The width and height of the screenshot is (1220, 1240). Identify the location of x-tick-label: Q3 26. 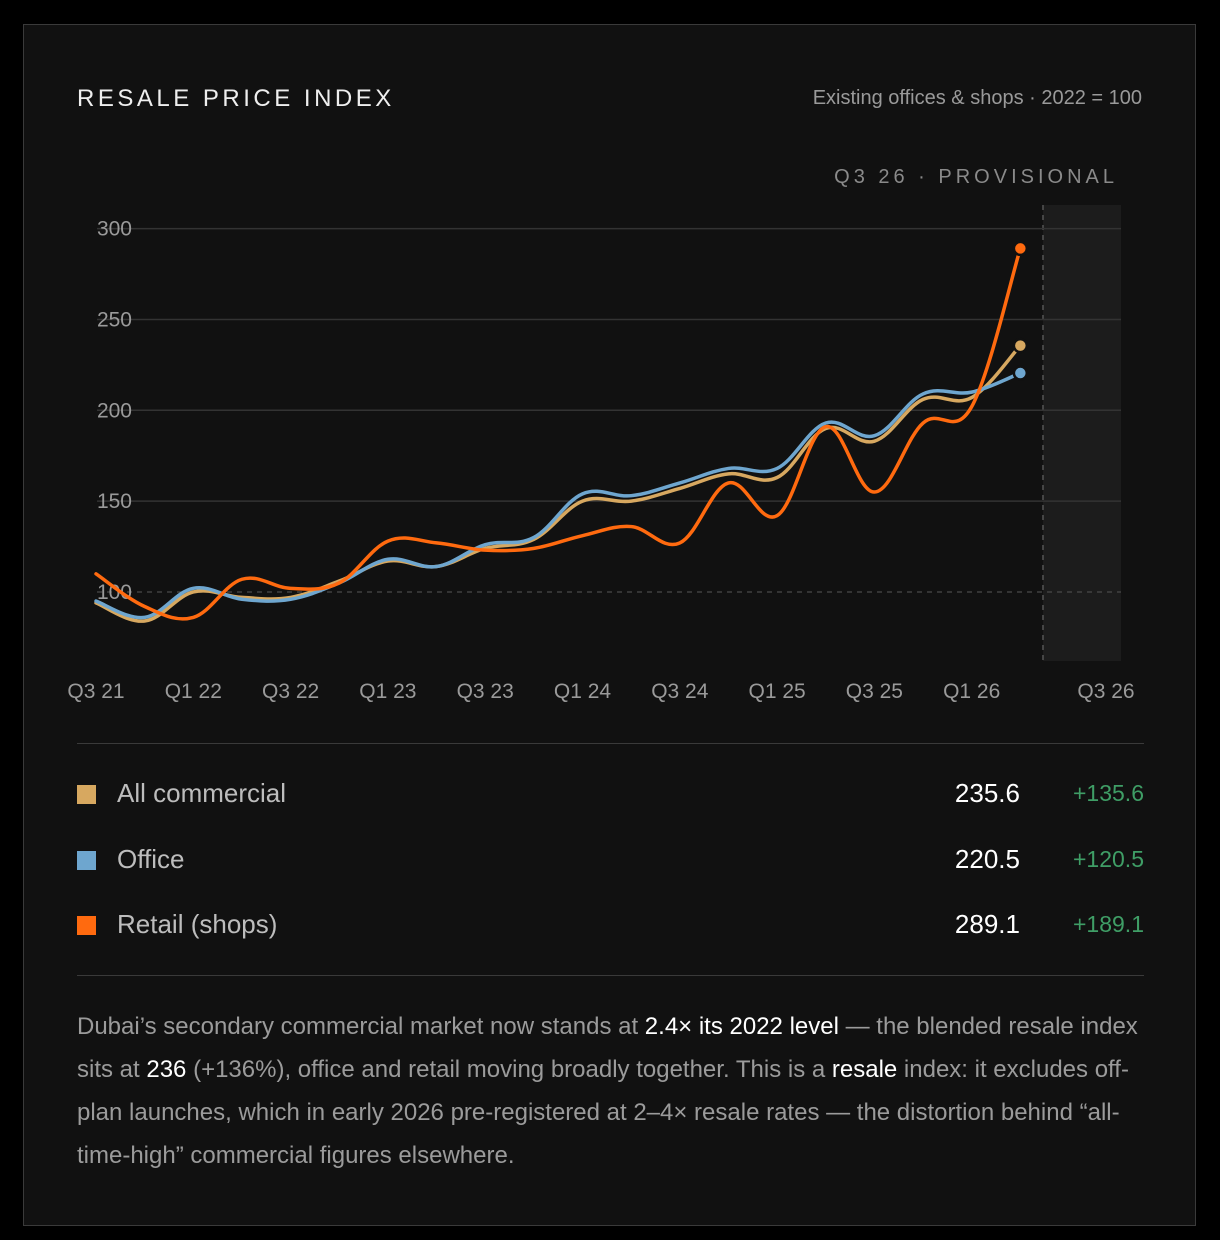
(1105, 691).